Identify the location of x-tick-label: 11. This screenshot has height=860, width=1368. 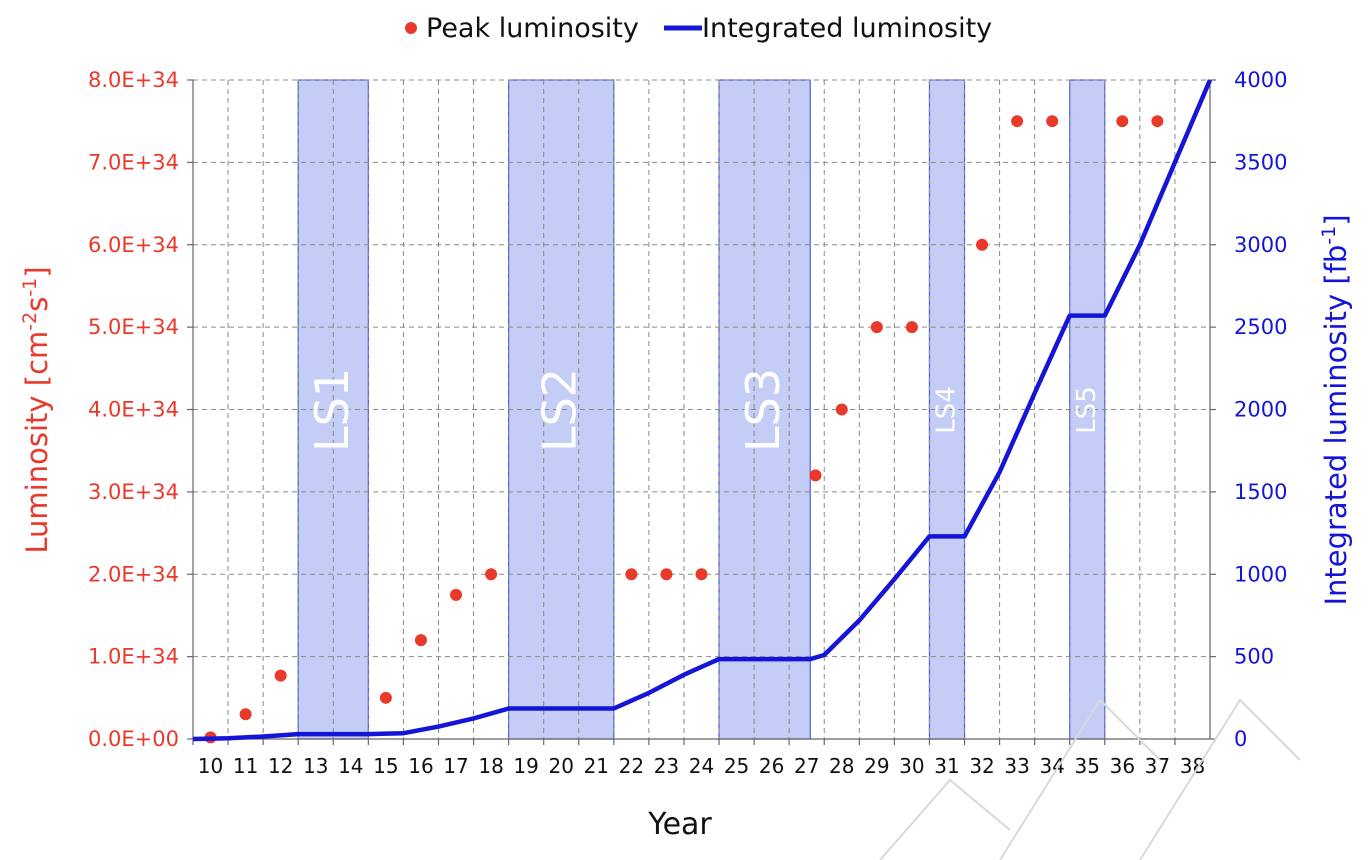
(245, 766).